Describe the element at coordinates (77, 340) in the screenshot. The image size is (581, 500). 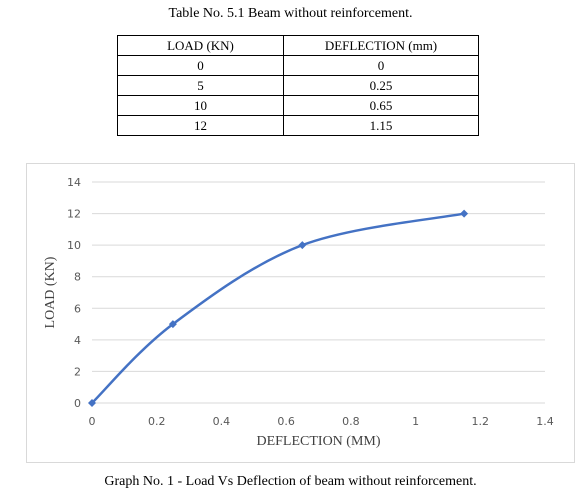
I see `y-tick-label: 4` at that location.